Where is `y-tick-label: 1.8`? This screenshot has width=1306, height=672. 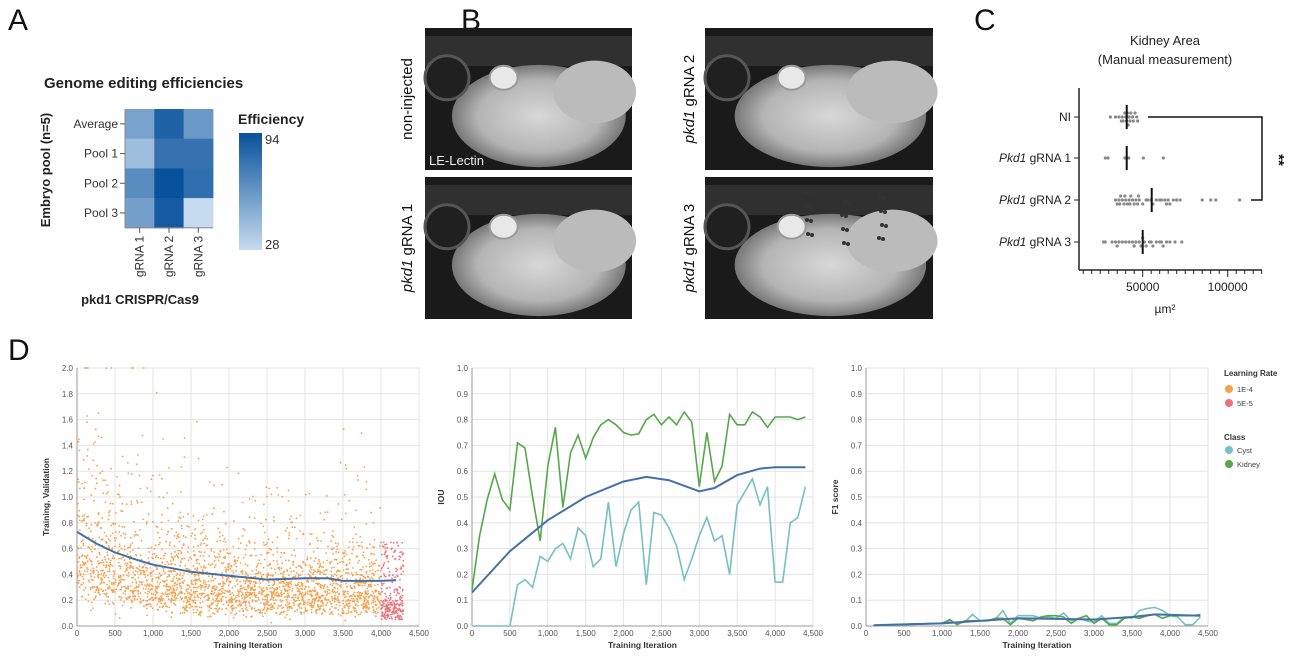 y-tick-label: 1.8 is located at coordinates (68, 394).